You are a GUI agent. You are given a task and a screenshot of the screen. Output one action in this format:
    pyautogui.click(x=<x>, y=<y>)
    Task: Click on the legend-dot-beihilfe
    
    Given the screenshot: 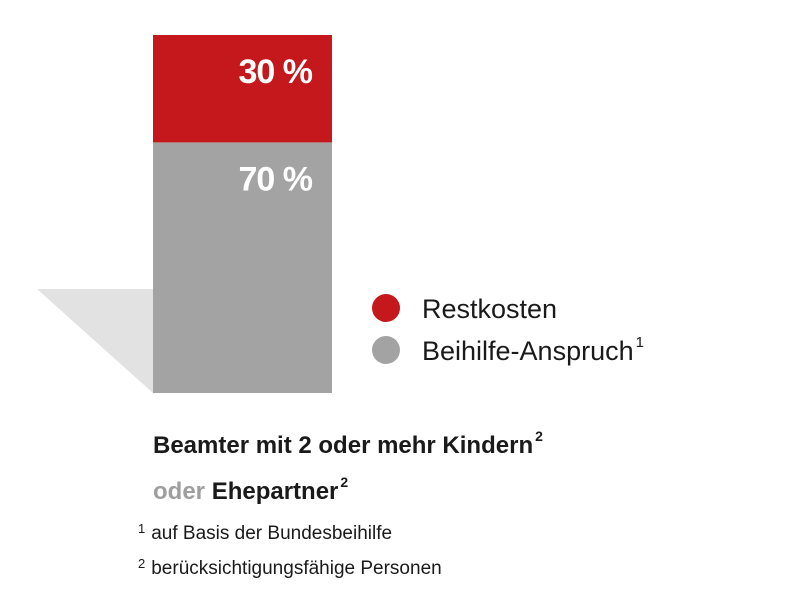 What is the action you would take?
    pyautogui.click(x=386, y=350)
    